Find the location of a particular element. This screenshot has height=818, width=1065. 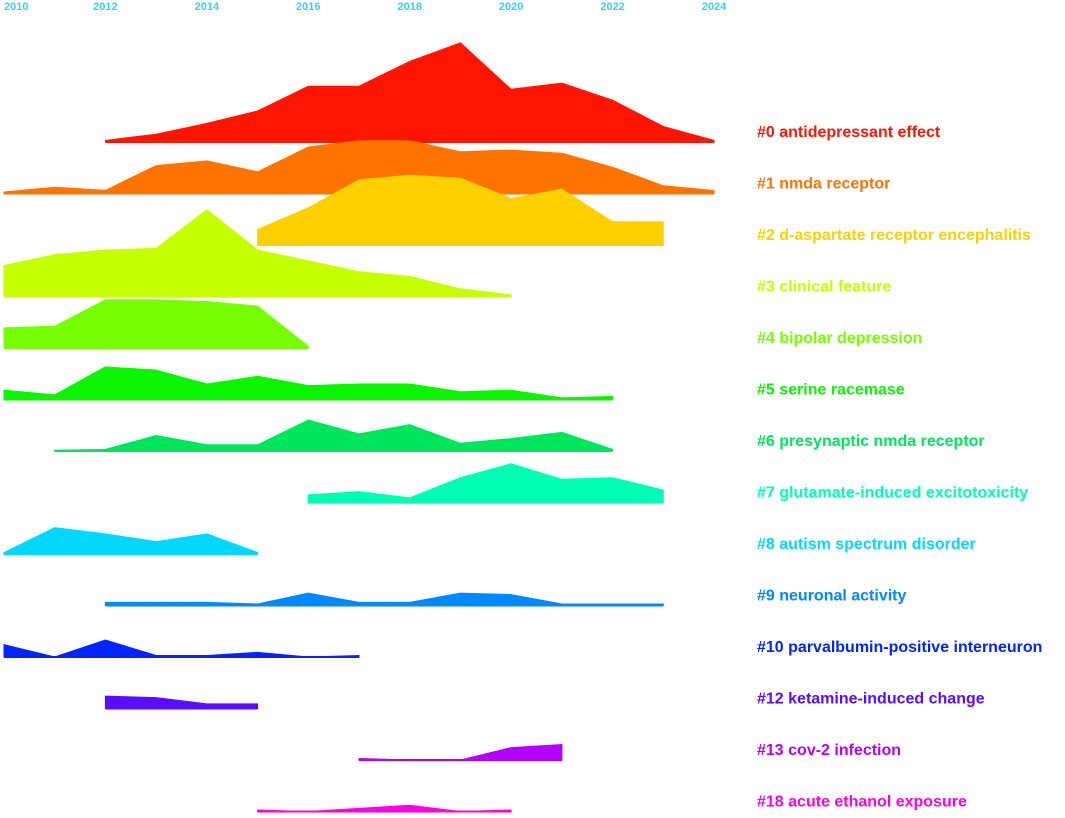

x-tick-label-2022: 2022 is located at coordinates (612, 7).